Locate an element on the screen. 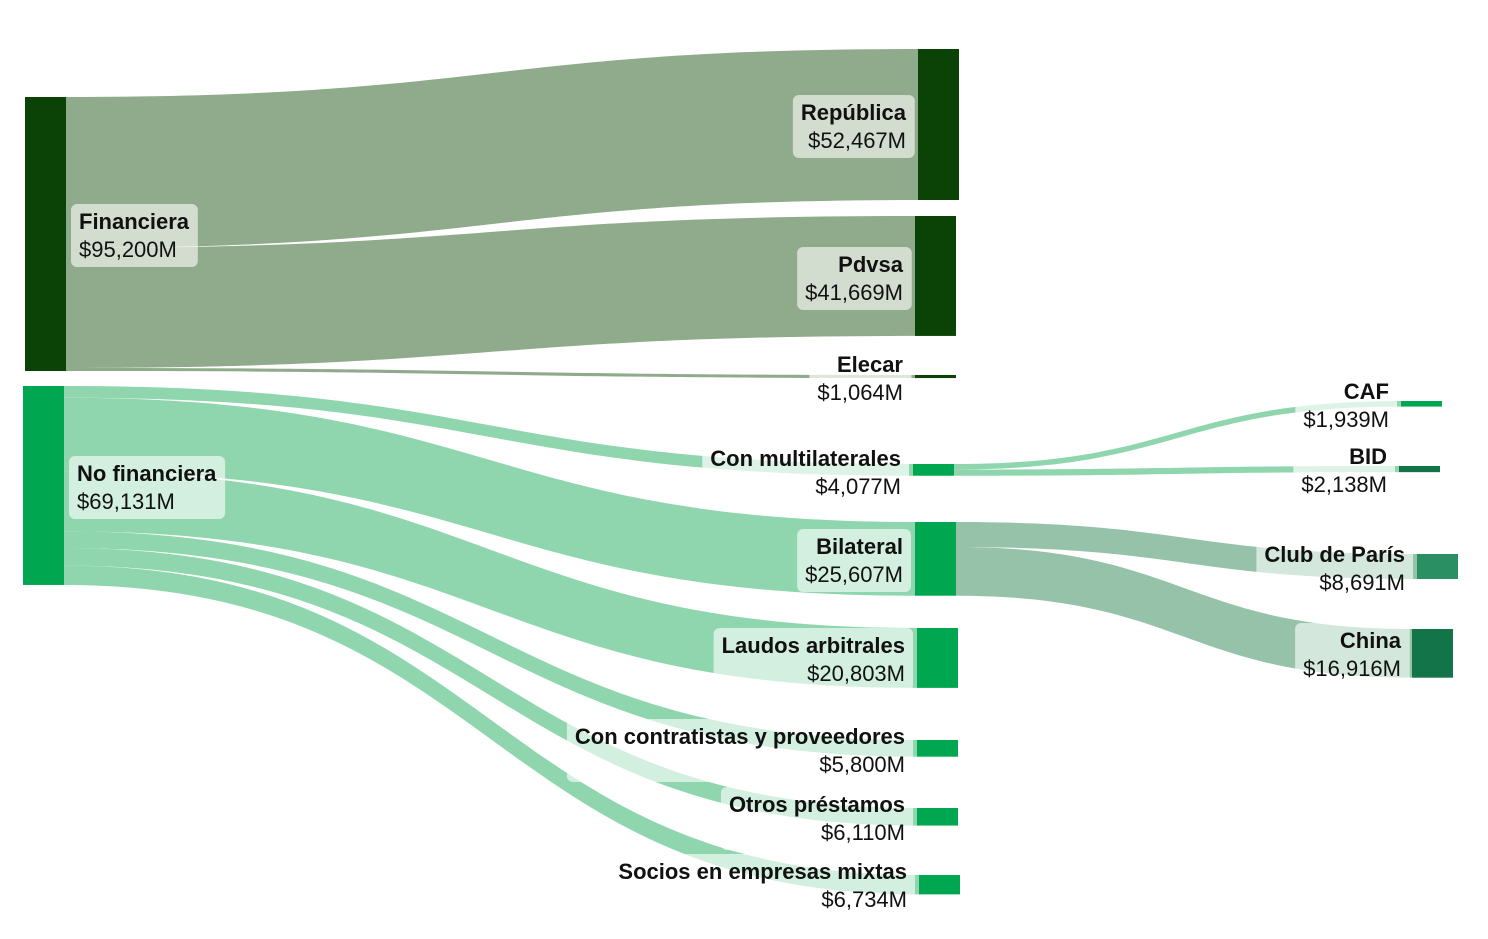 The image size is (1488, 939). node-otros is located at coordinates (937, 817).